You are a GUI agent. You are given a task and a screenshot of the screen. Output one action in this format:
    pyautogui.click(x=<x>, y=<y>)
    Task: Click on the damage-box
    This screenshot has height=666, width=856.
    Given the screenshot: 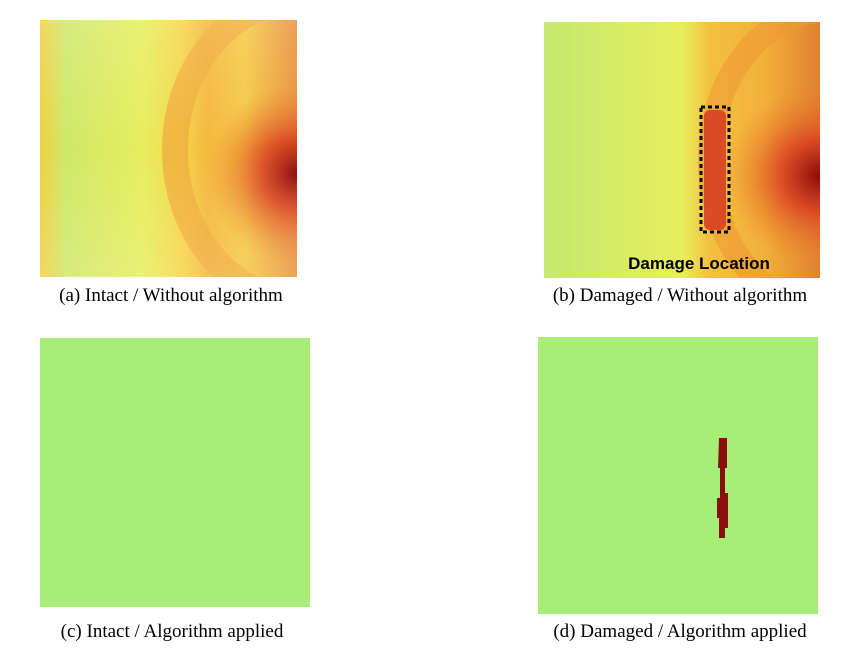 What is the action you would take?
    pyautogui.click(x=715, y=169)
    